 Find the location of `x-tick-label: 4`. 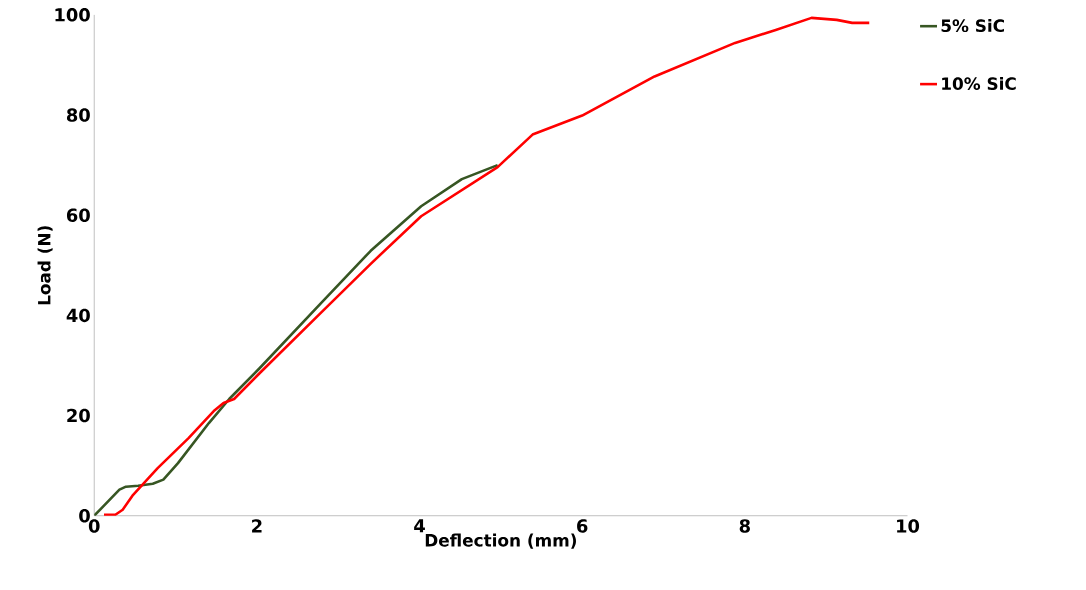

x-tick-label: 4 is located at coordinates (419, 526).